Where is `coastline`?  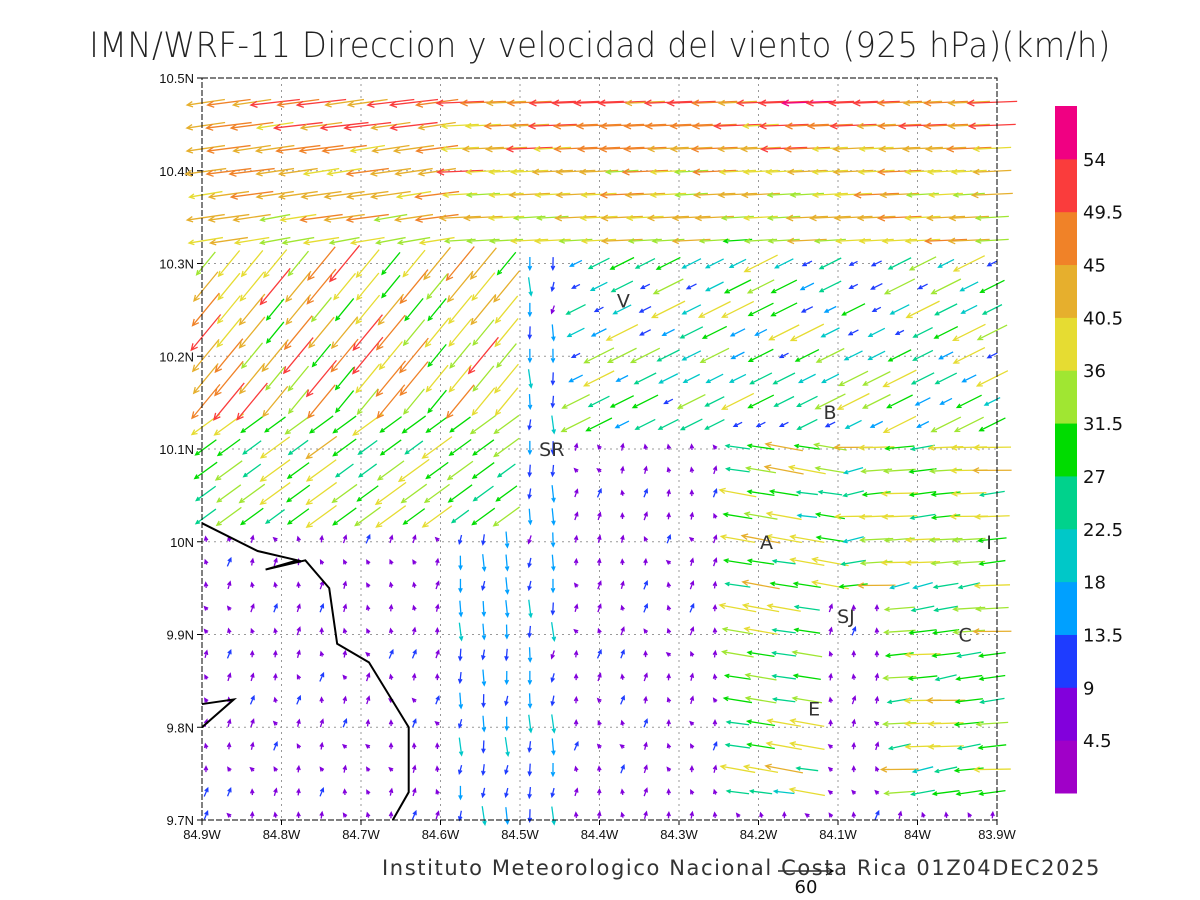 coastline is located at coordinates (305, 671).